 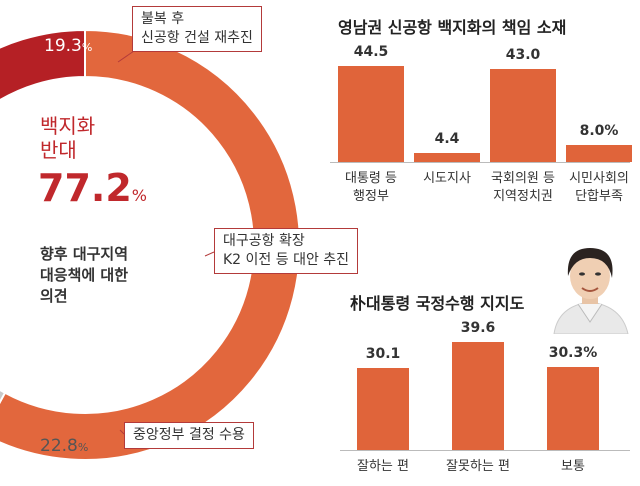 I want to click on responsibility-category-label: 대통령 등 행정부, so click(x=371, y=187).